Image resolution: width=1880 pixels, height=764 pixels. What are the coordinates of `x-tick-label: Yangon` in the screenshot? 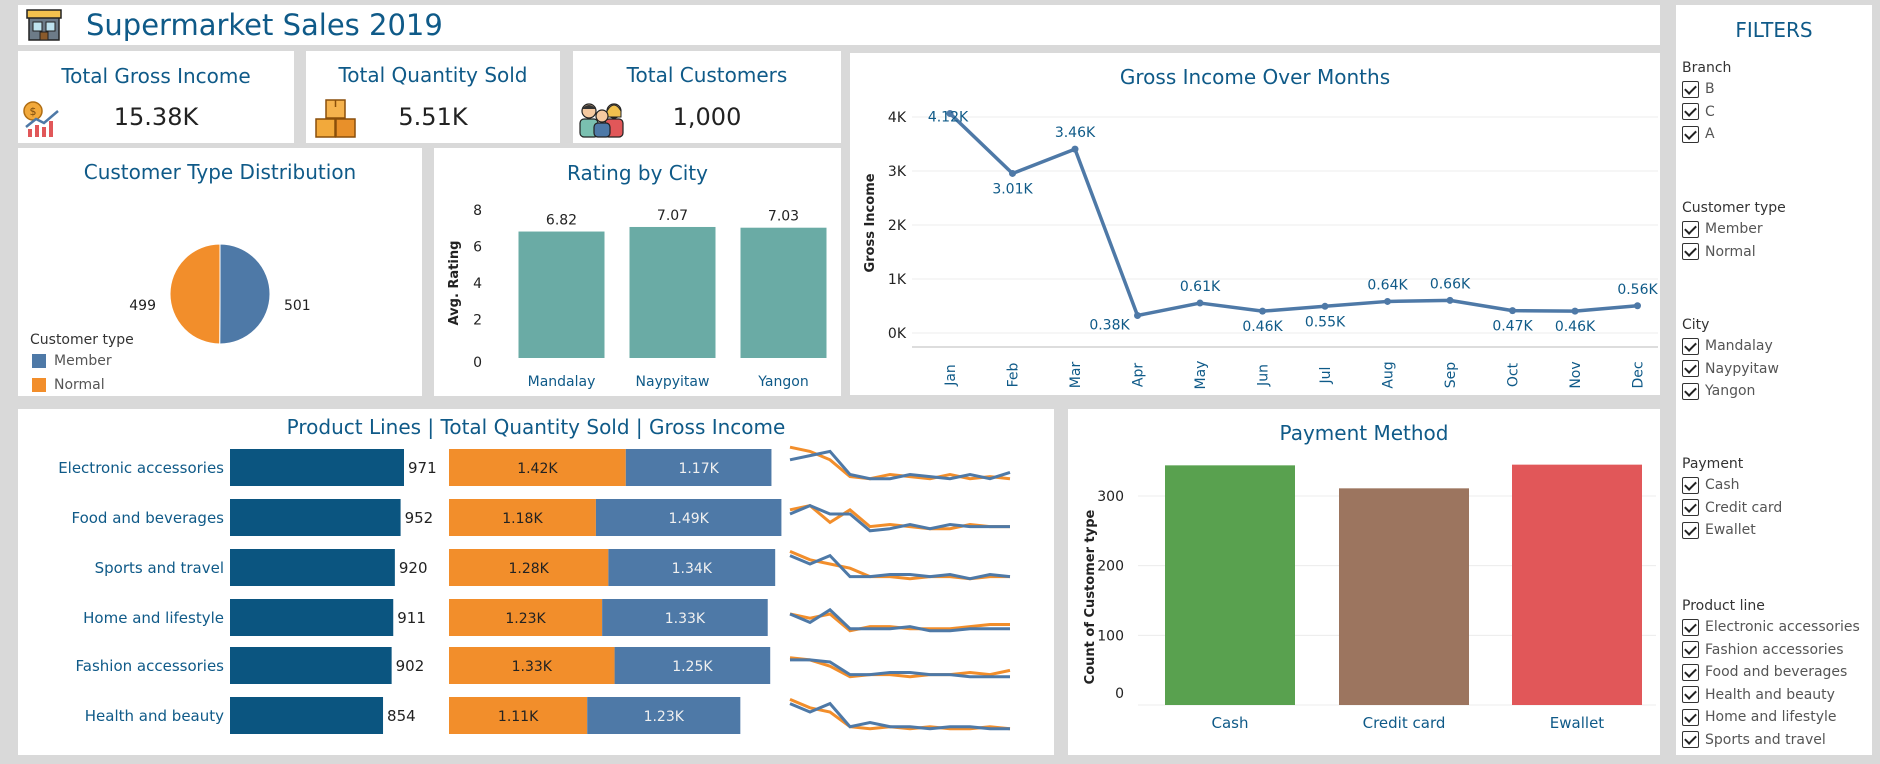 It's located at (782, 382).